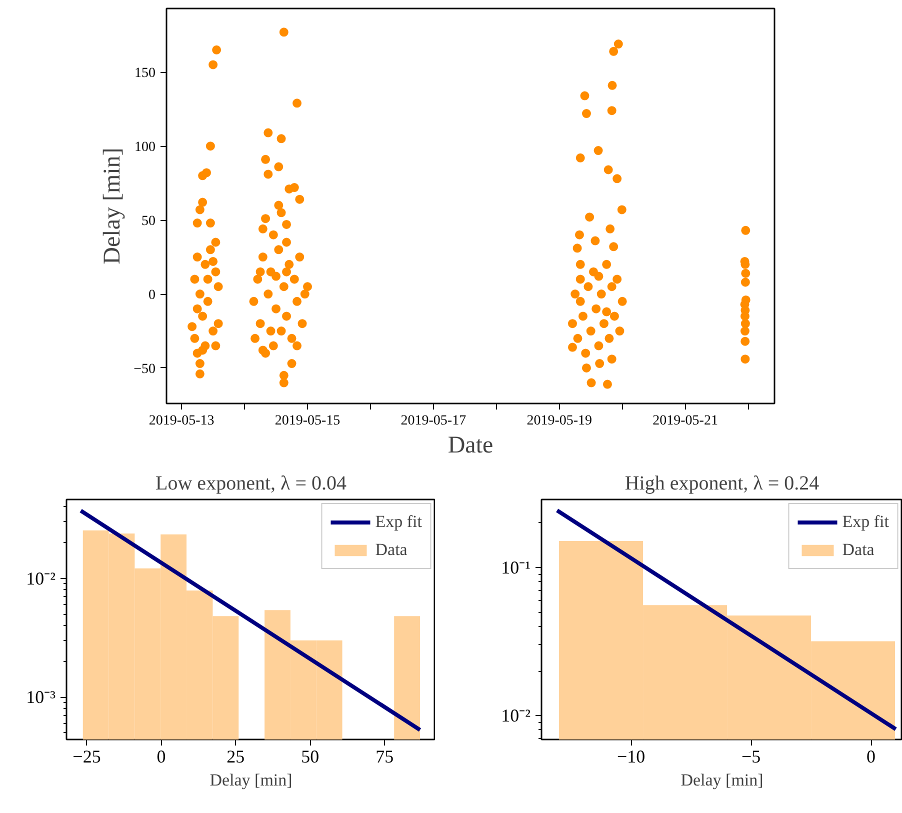 The height and width of the screenshot is (813, 902). What do you see at coordinates (631, 756) in the screenshot?
I see `x-tick-label: −10` at bounding box center [631, 756].